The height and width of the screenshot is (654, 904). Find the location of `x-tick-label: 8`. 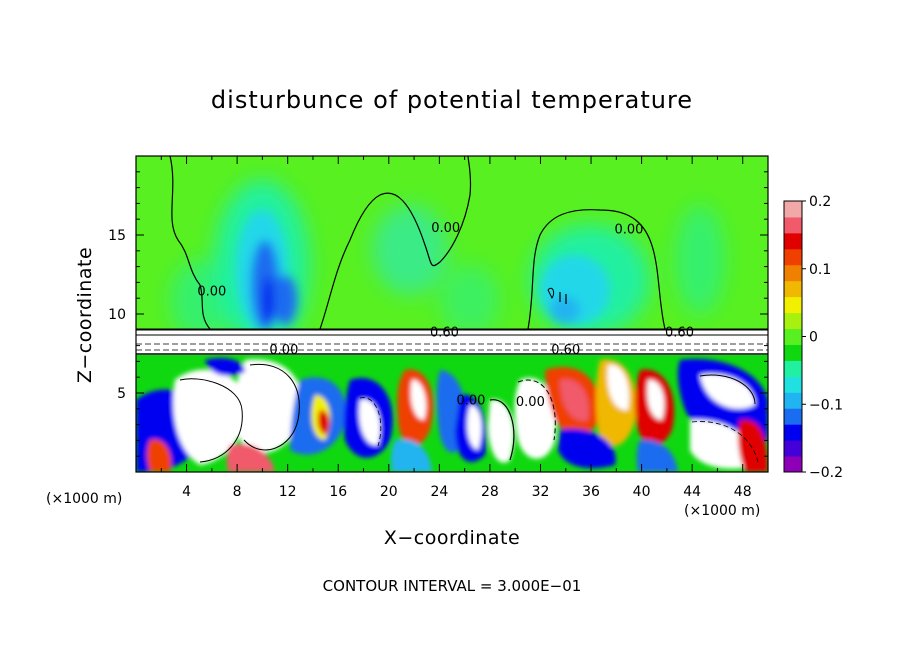

x-tick-label: 8 is located at coordinates (237, 492).